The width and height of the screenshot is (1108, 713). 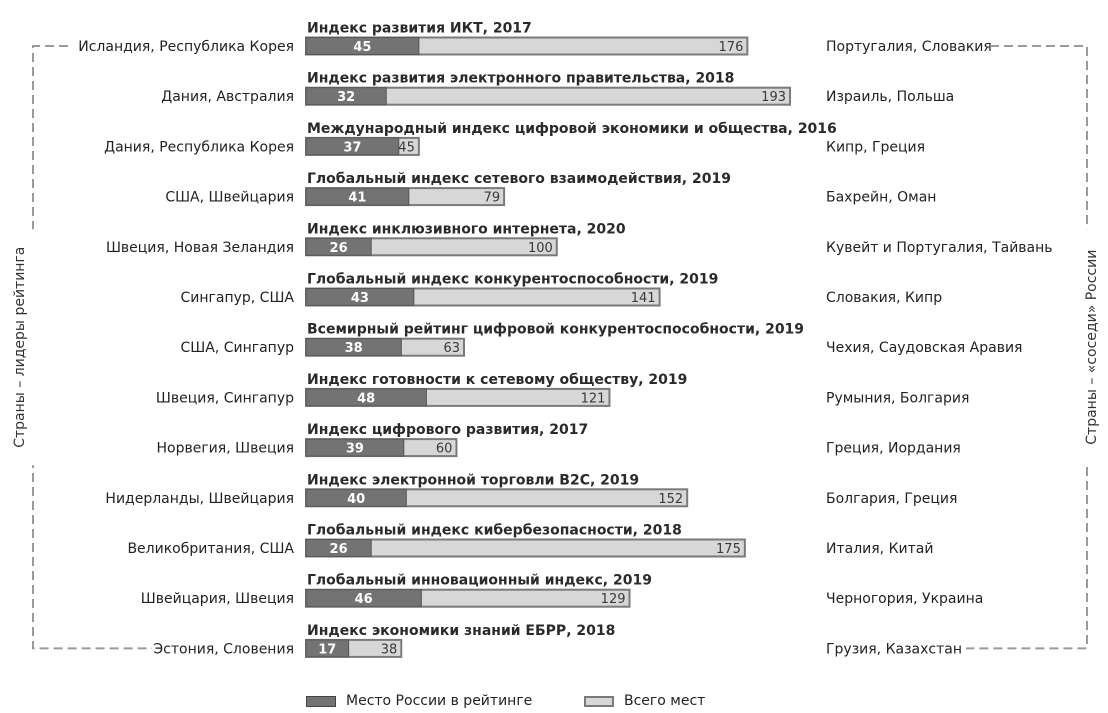 What do you see at coordinates (227, 97) in the screenshot?
I see `leader-countries: Дания, Австралия` at bounding box center [227, 97].